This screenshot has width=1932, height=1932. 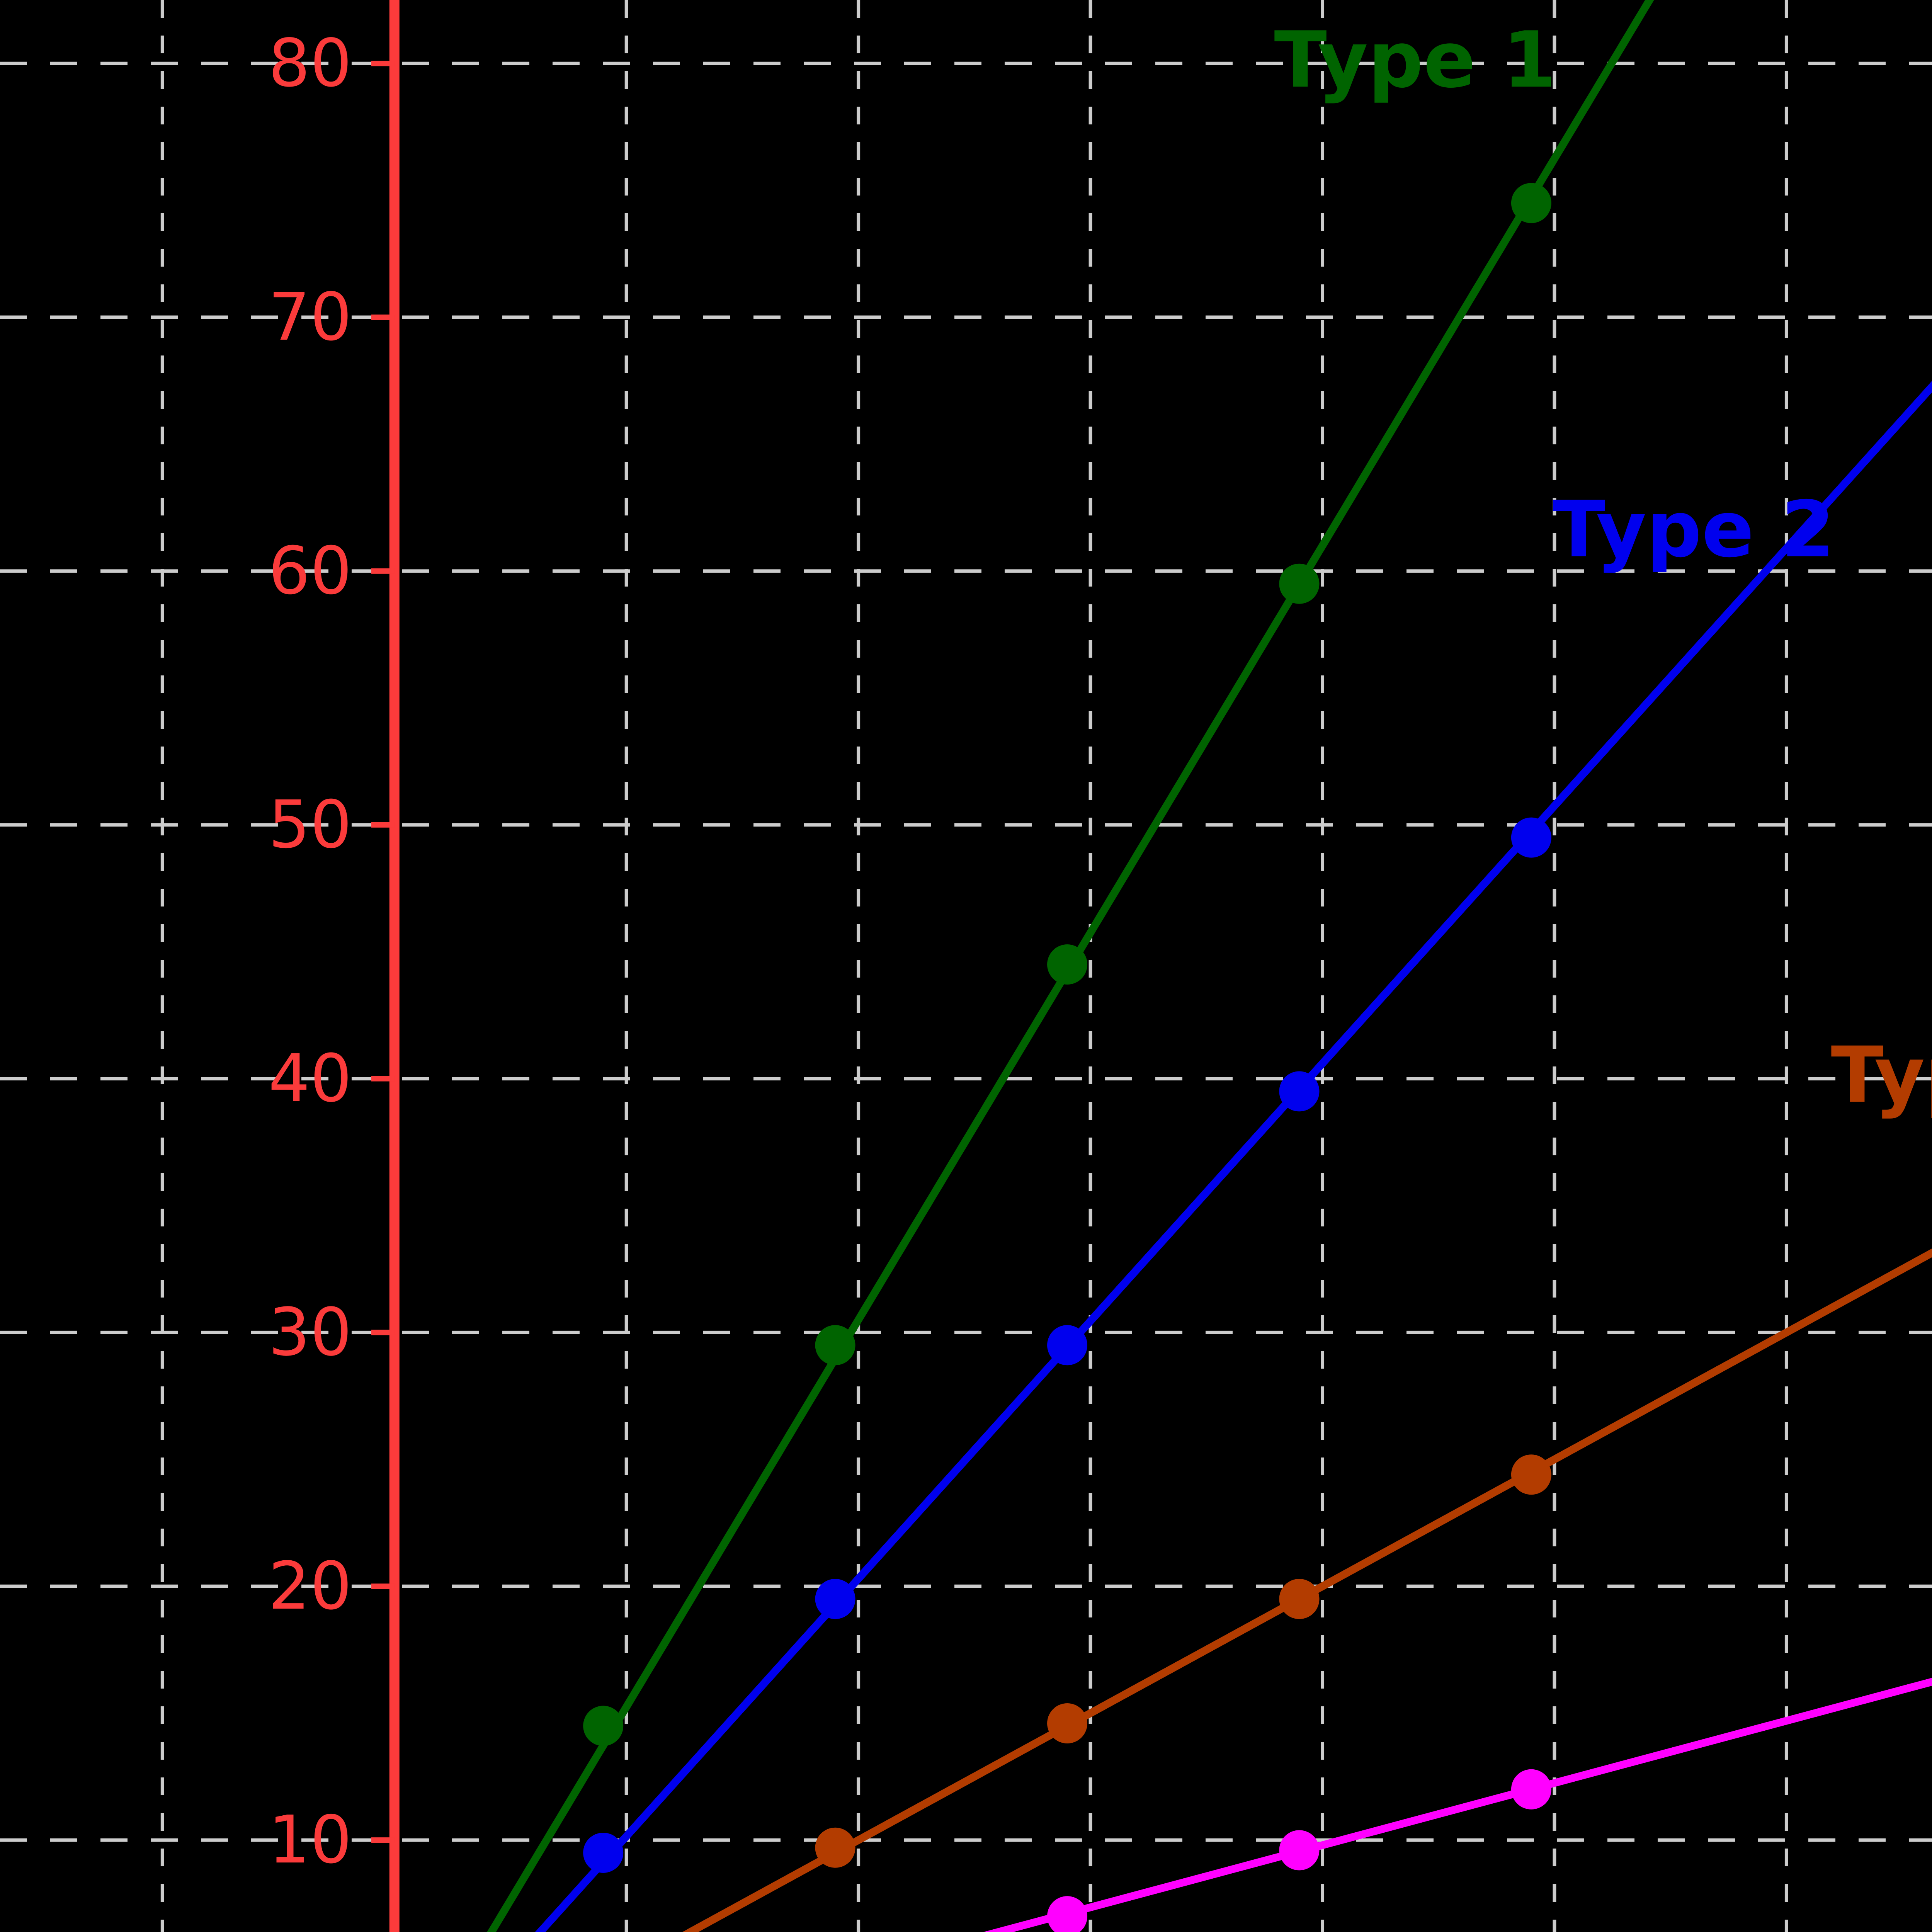 What do you see at coordinates (310, 317) in the screenshot?
I see `y-tick-label: 70` at bounding box center [310, 317].